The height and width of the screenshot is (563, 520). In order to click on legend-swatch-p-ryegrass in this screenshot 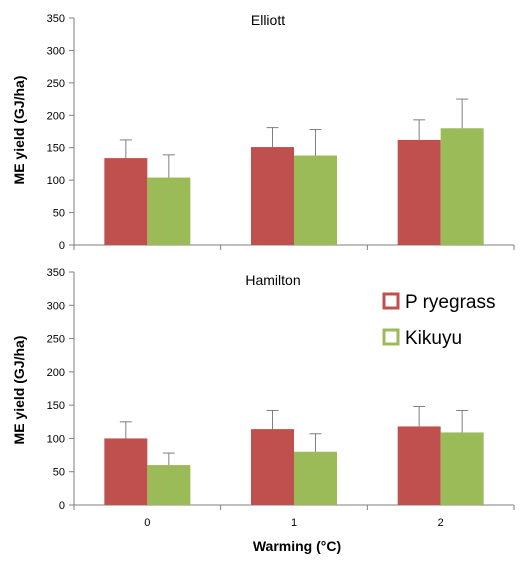, I will do `click(391, 301)`.